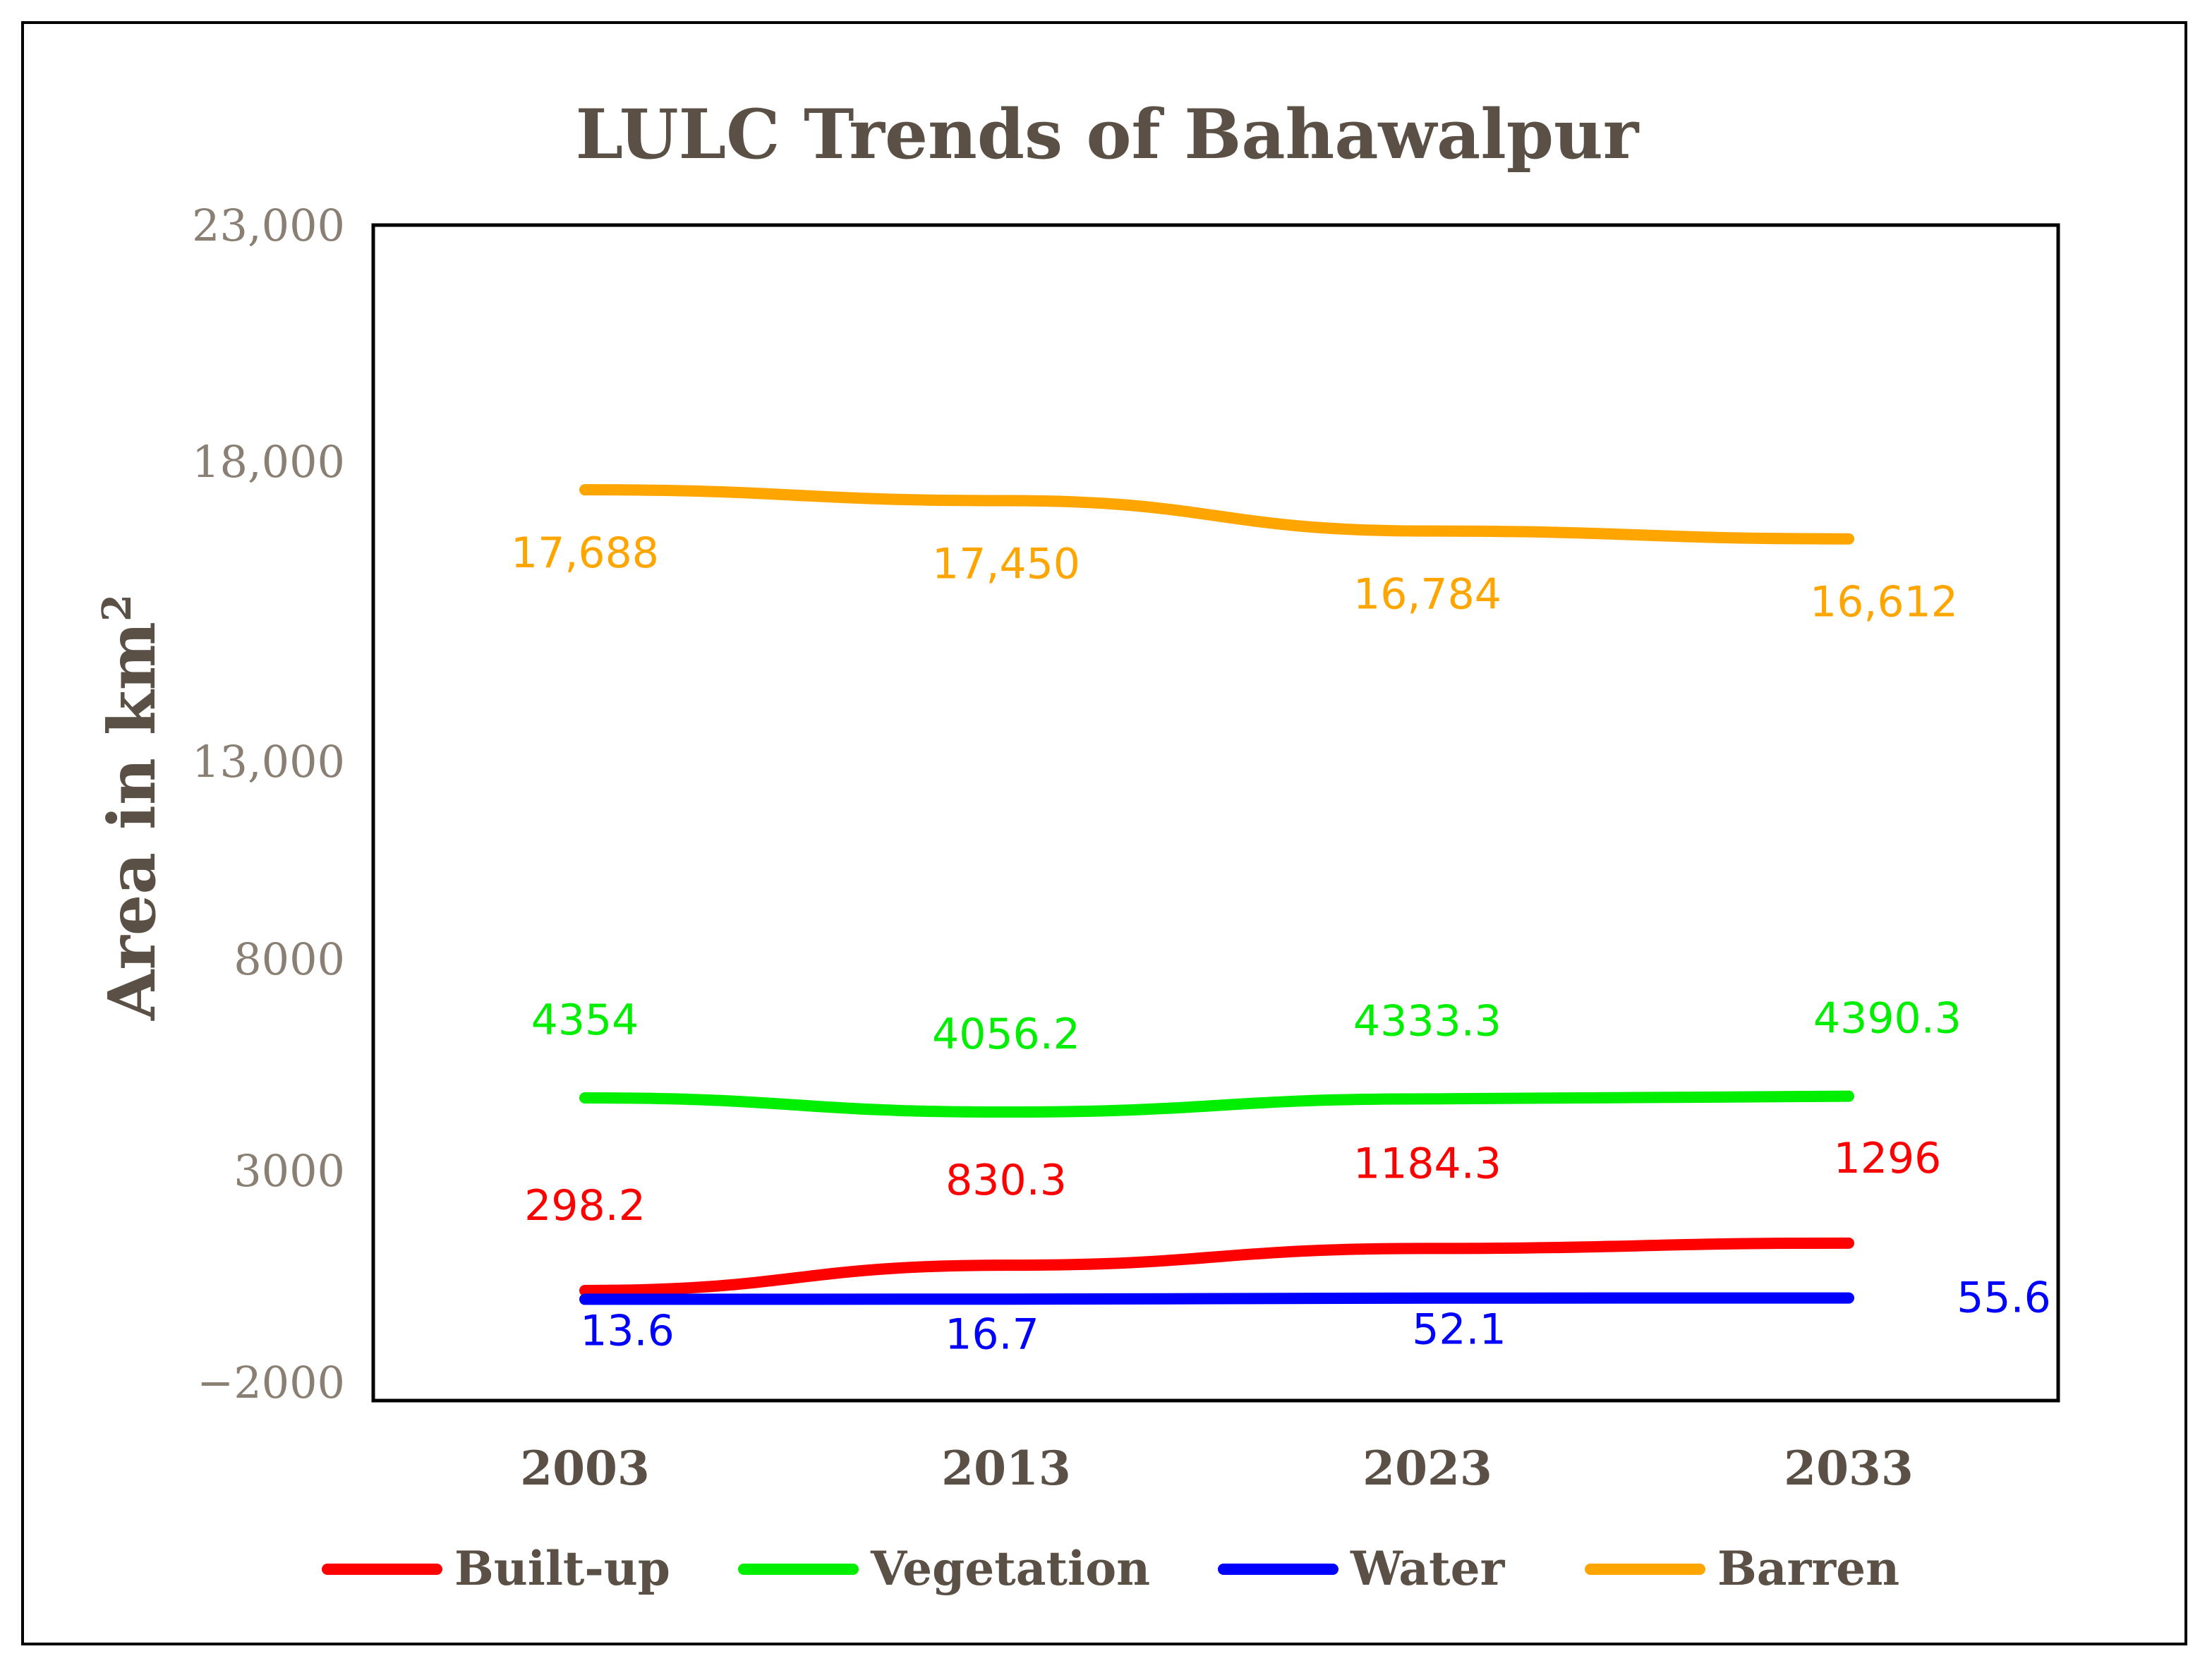  I want to click on series-line-vegetation, so click(1216, 1104).